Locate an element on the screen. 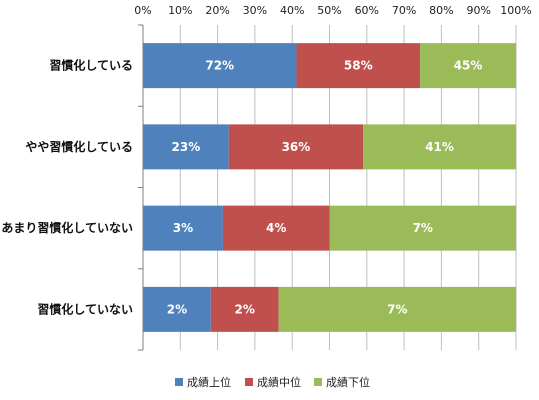 Image resolution: width=539 pixels, height=400 pixels. data-label: 72% is located at coordinates (219, 66).